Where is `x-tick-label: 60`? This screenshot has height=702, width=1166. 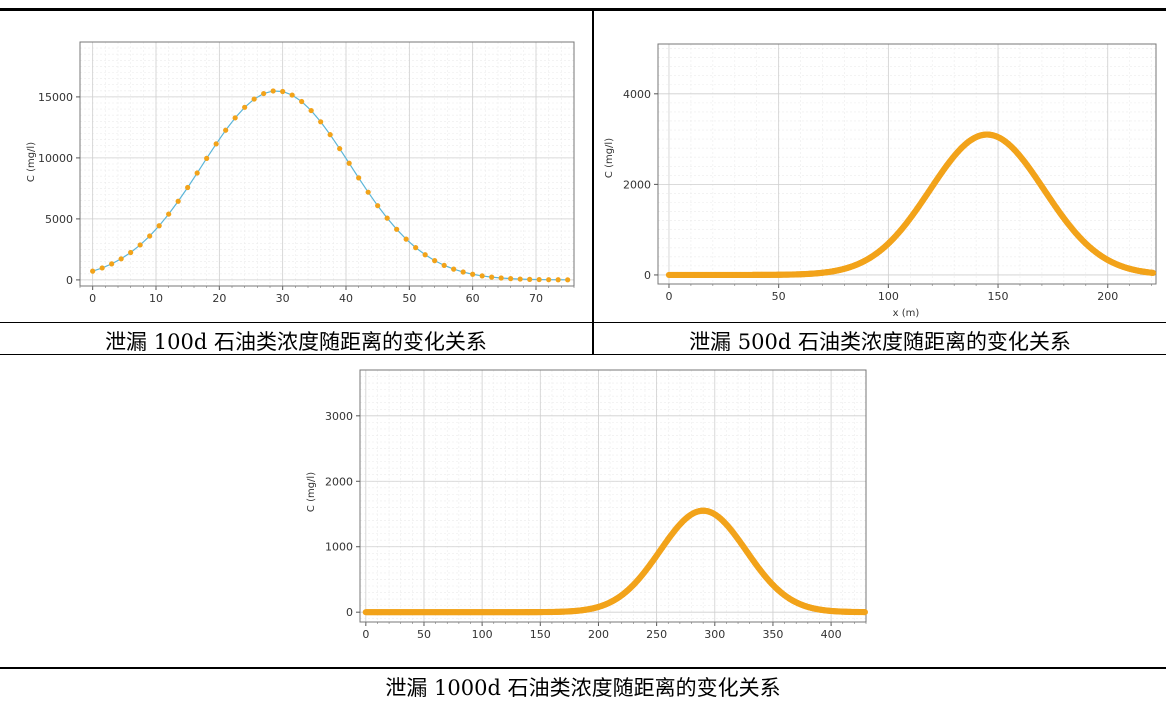 x-tick-label: 60 is located at coordinates (473, 298).